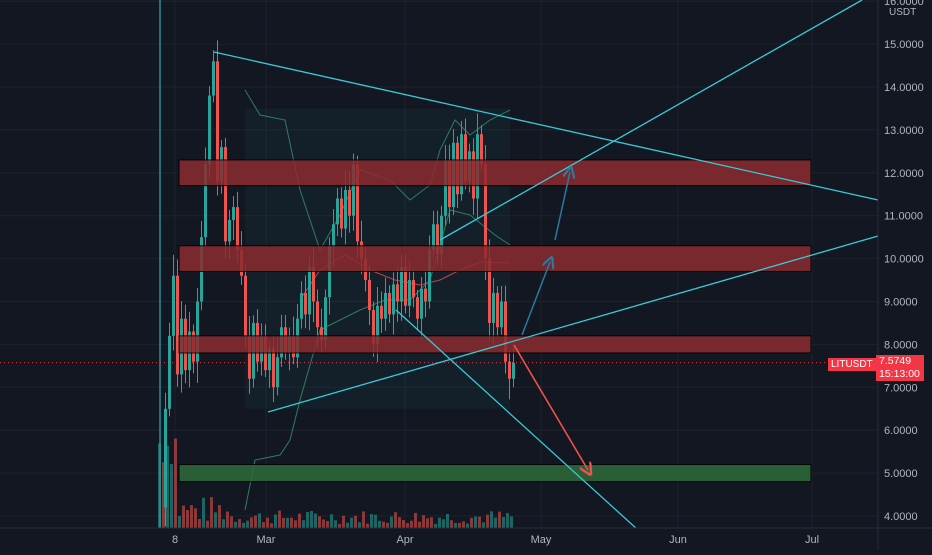  Describe the element at coordinates (901, 345) in the screenshot. I see `price-tick-label: 8.0000` at that location.